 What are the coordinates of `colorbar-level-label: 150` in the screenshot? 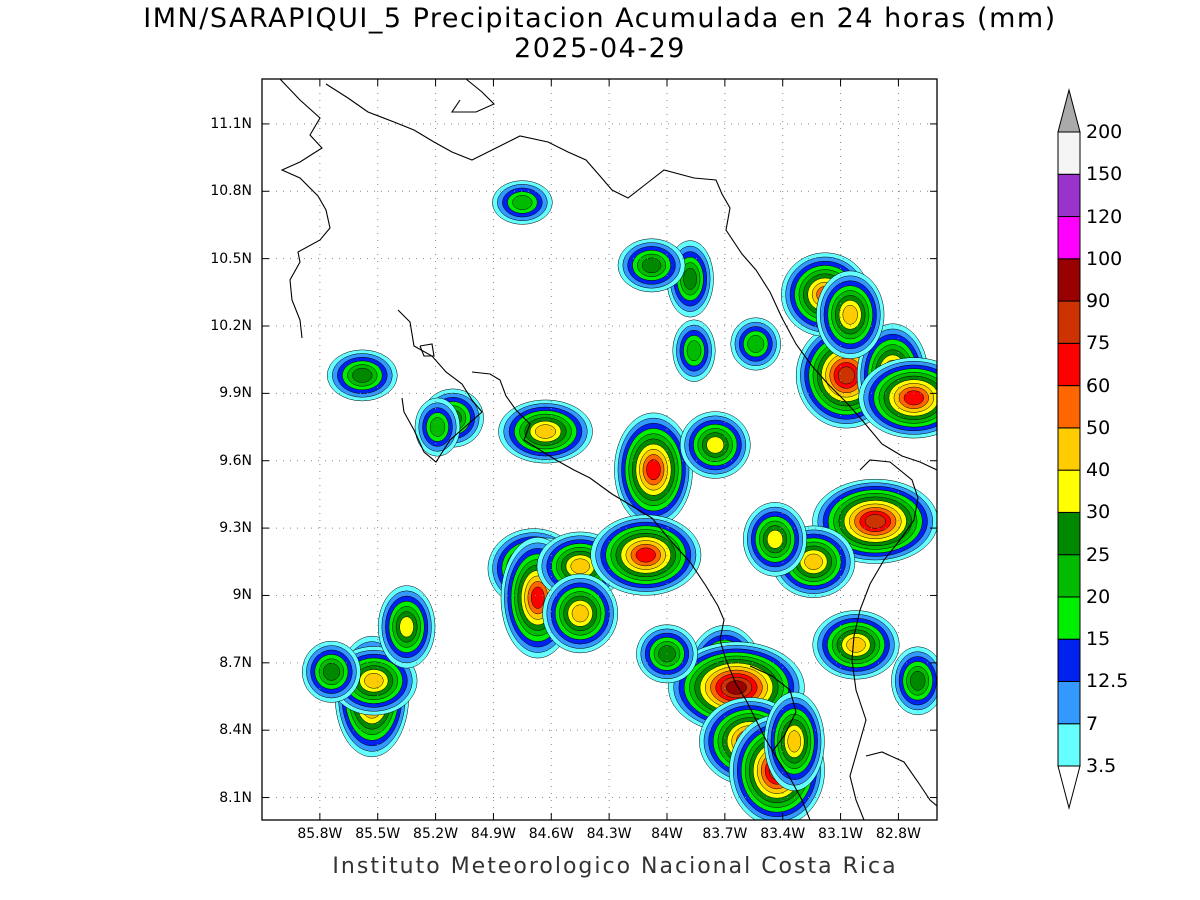 It's located at (1104, 174).